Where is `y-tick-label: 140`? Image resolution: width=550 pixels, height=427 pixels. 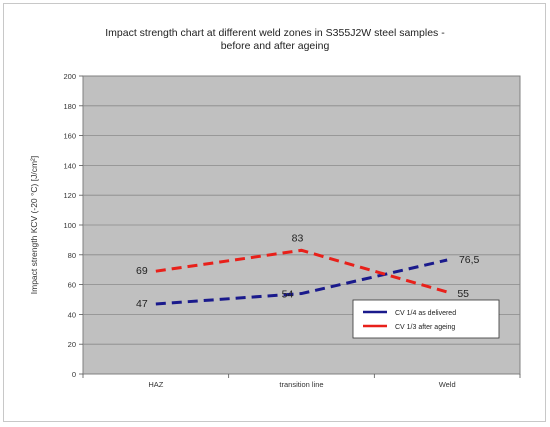
y-tick-label: 140 is located at coordinates (69, 165).